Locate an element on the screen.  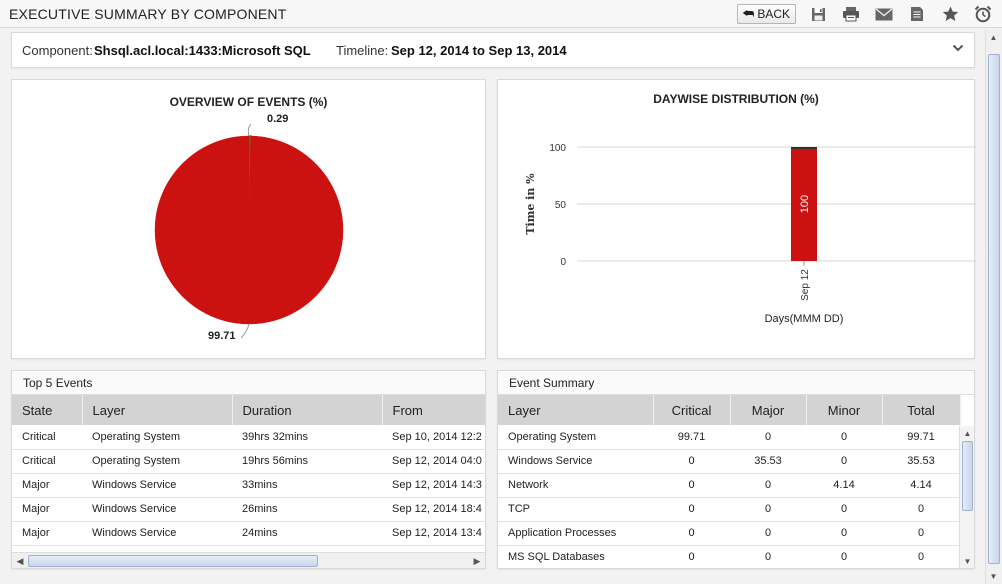
table-cell: 99.71 is located at coordinates (691, 437).